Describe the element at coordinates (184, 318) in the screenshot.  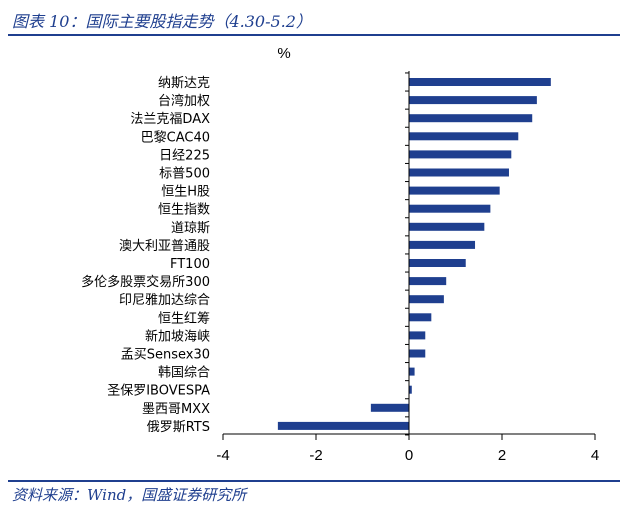
I see `category-label: 恒生红筹` at that location.